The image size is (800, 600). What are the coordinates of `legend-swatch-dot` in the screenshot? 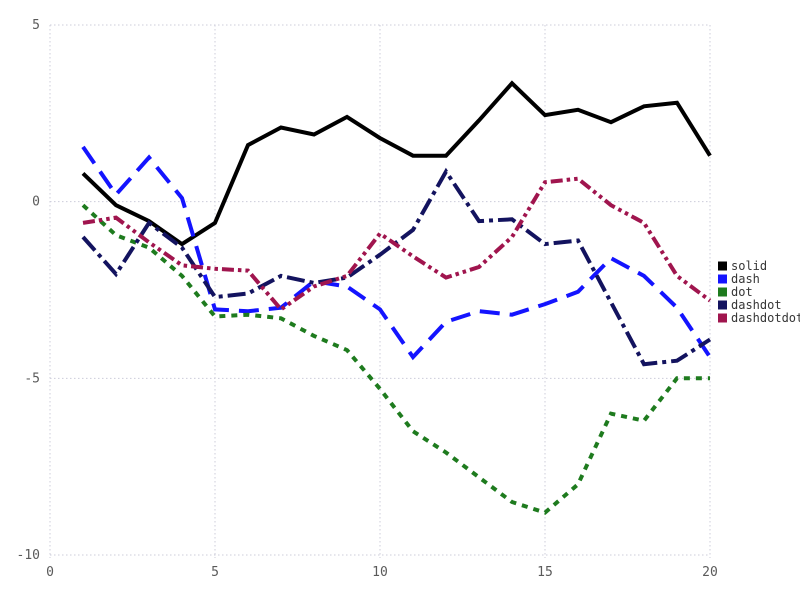 It's located at (722, 292).